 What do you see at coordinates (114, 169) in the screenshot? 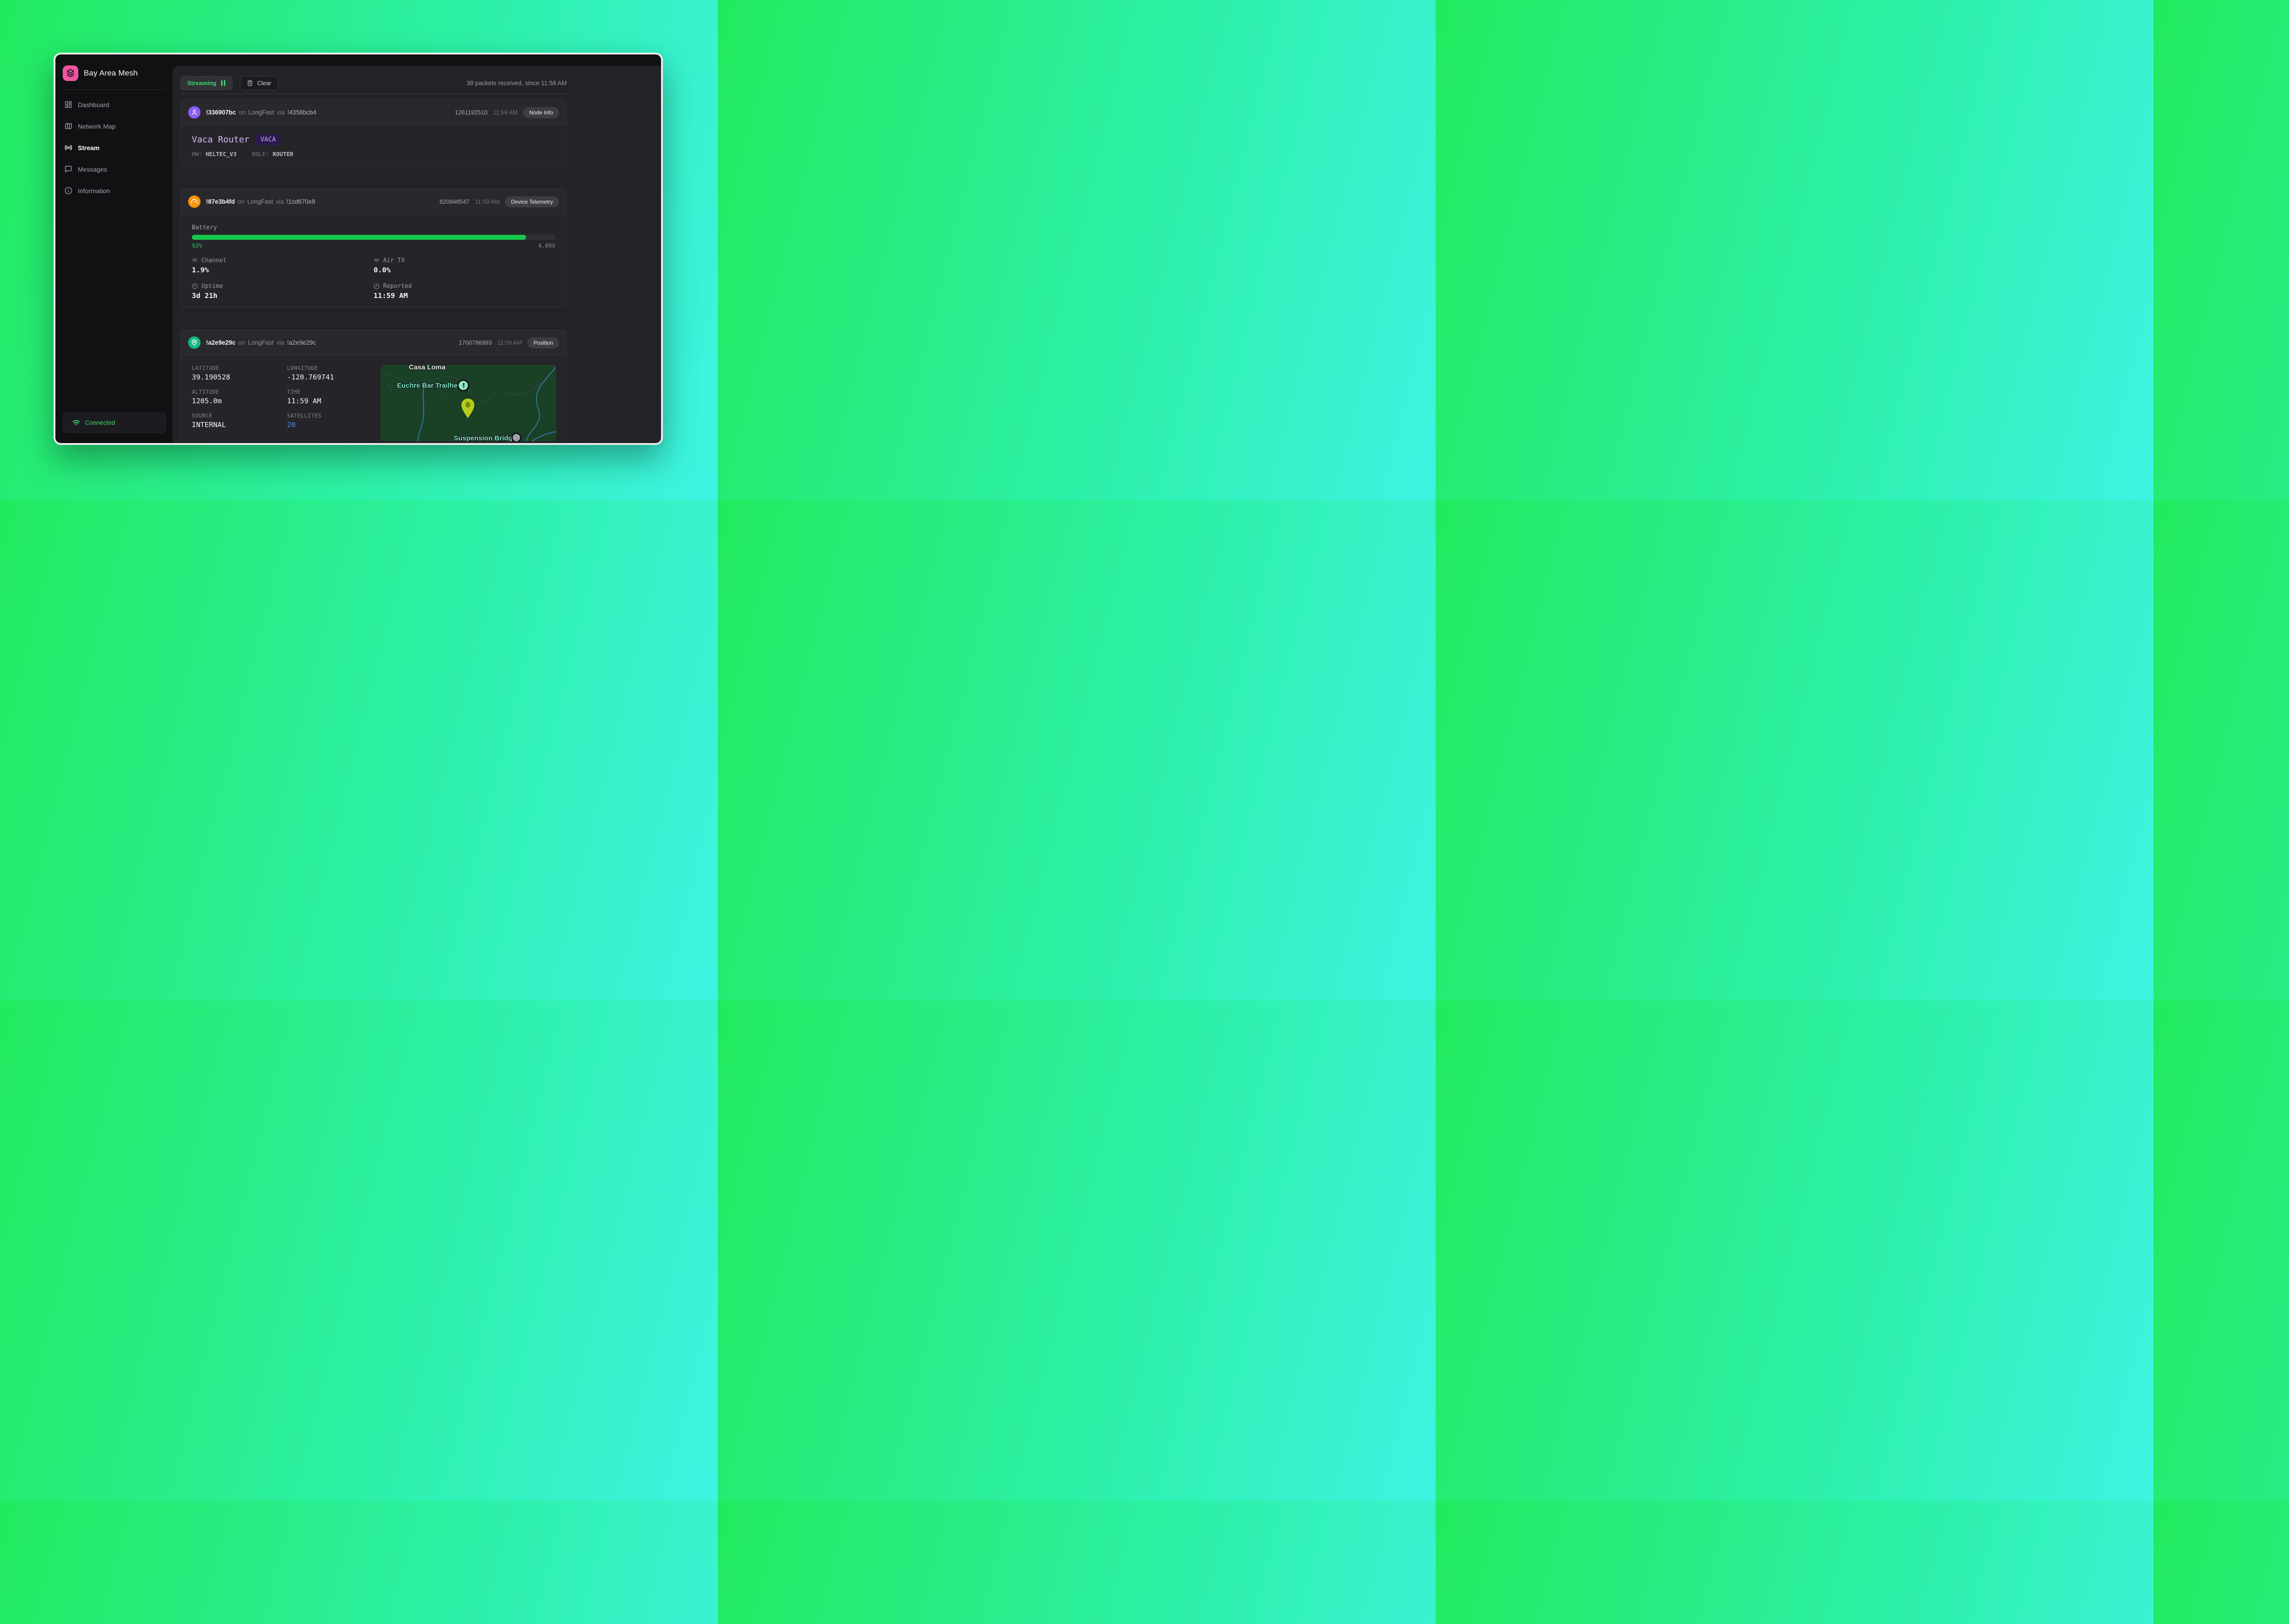
I see `sidebar-item-messages: Messages` at bounding box center [114, 169].